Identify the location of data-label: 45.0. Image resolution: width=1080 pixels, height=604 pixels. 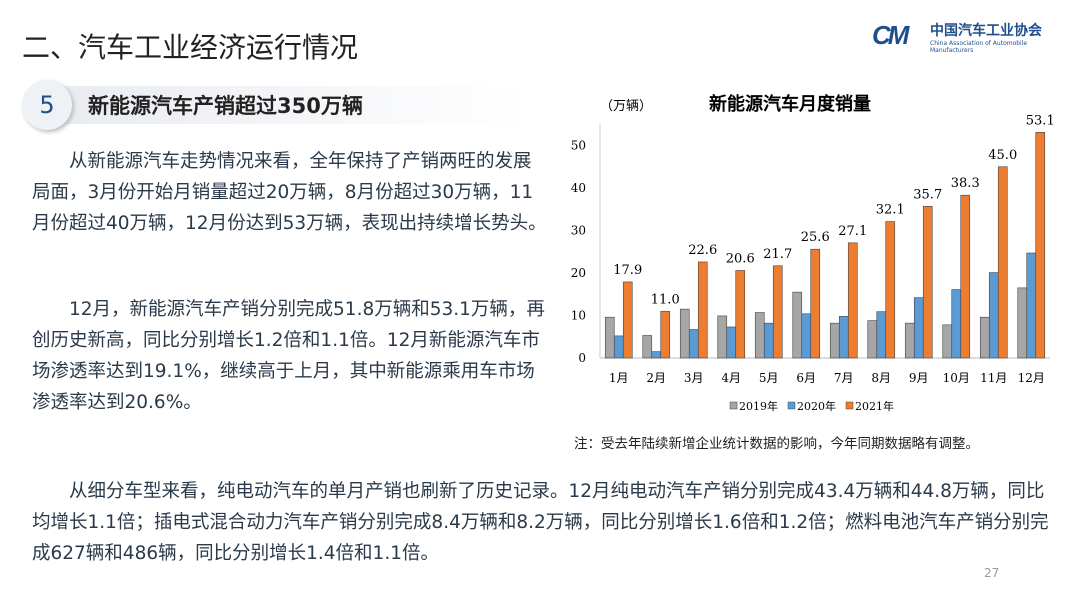
(1002, 155).